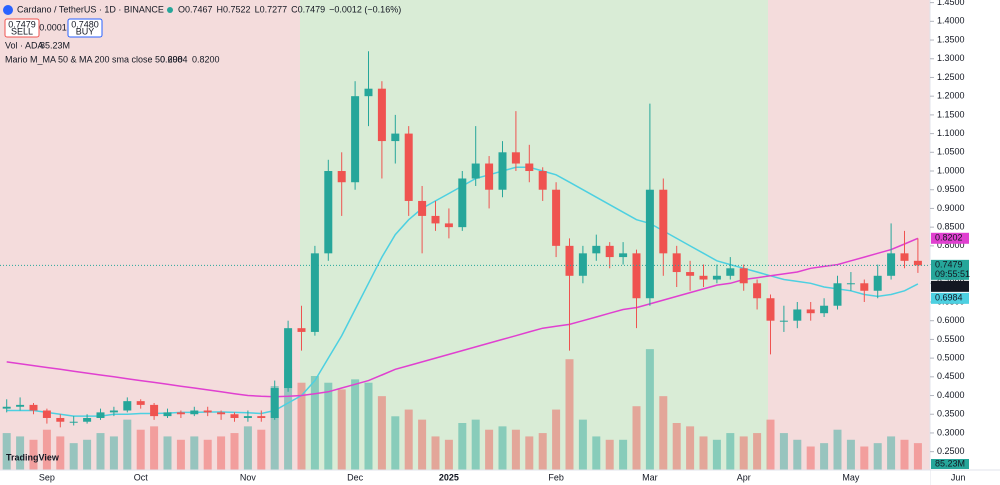 This screenshot has width=1000, height=485. Describe the element at coordinates (951, 77) in the screenshot. I see `y-tick-label: 1.2500` at that location.